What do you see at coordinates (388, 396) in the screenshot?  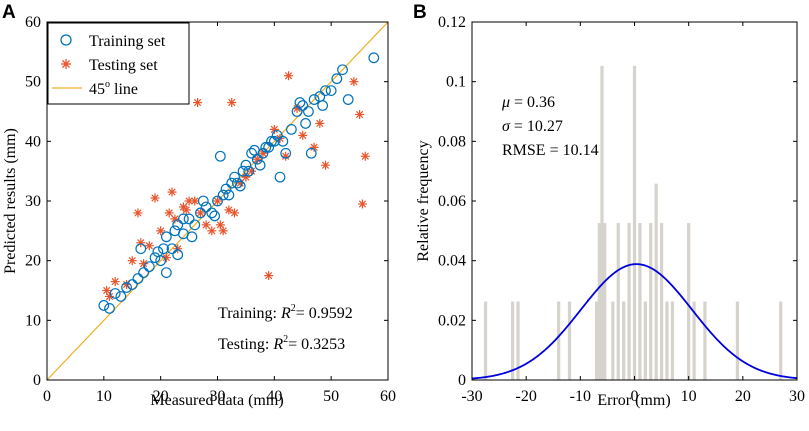 I see `a-xtick-label: 60` at bounding box center [388, 396].